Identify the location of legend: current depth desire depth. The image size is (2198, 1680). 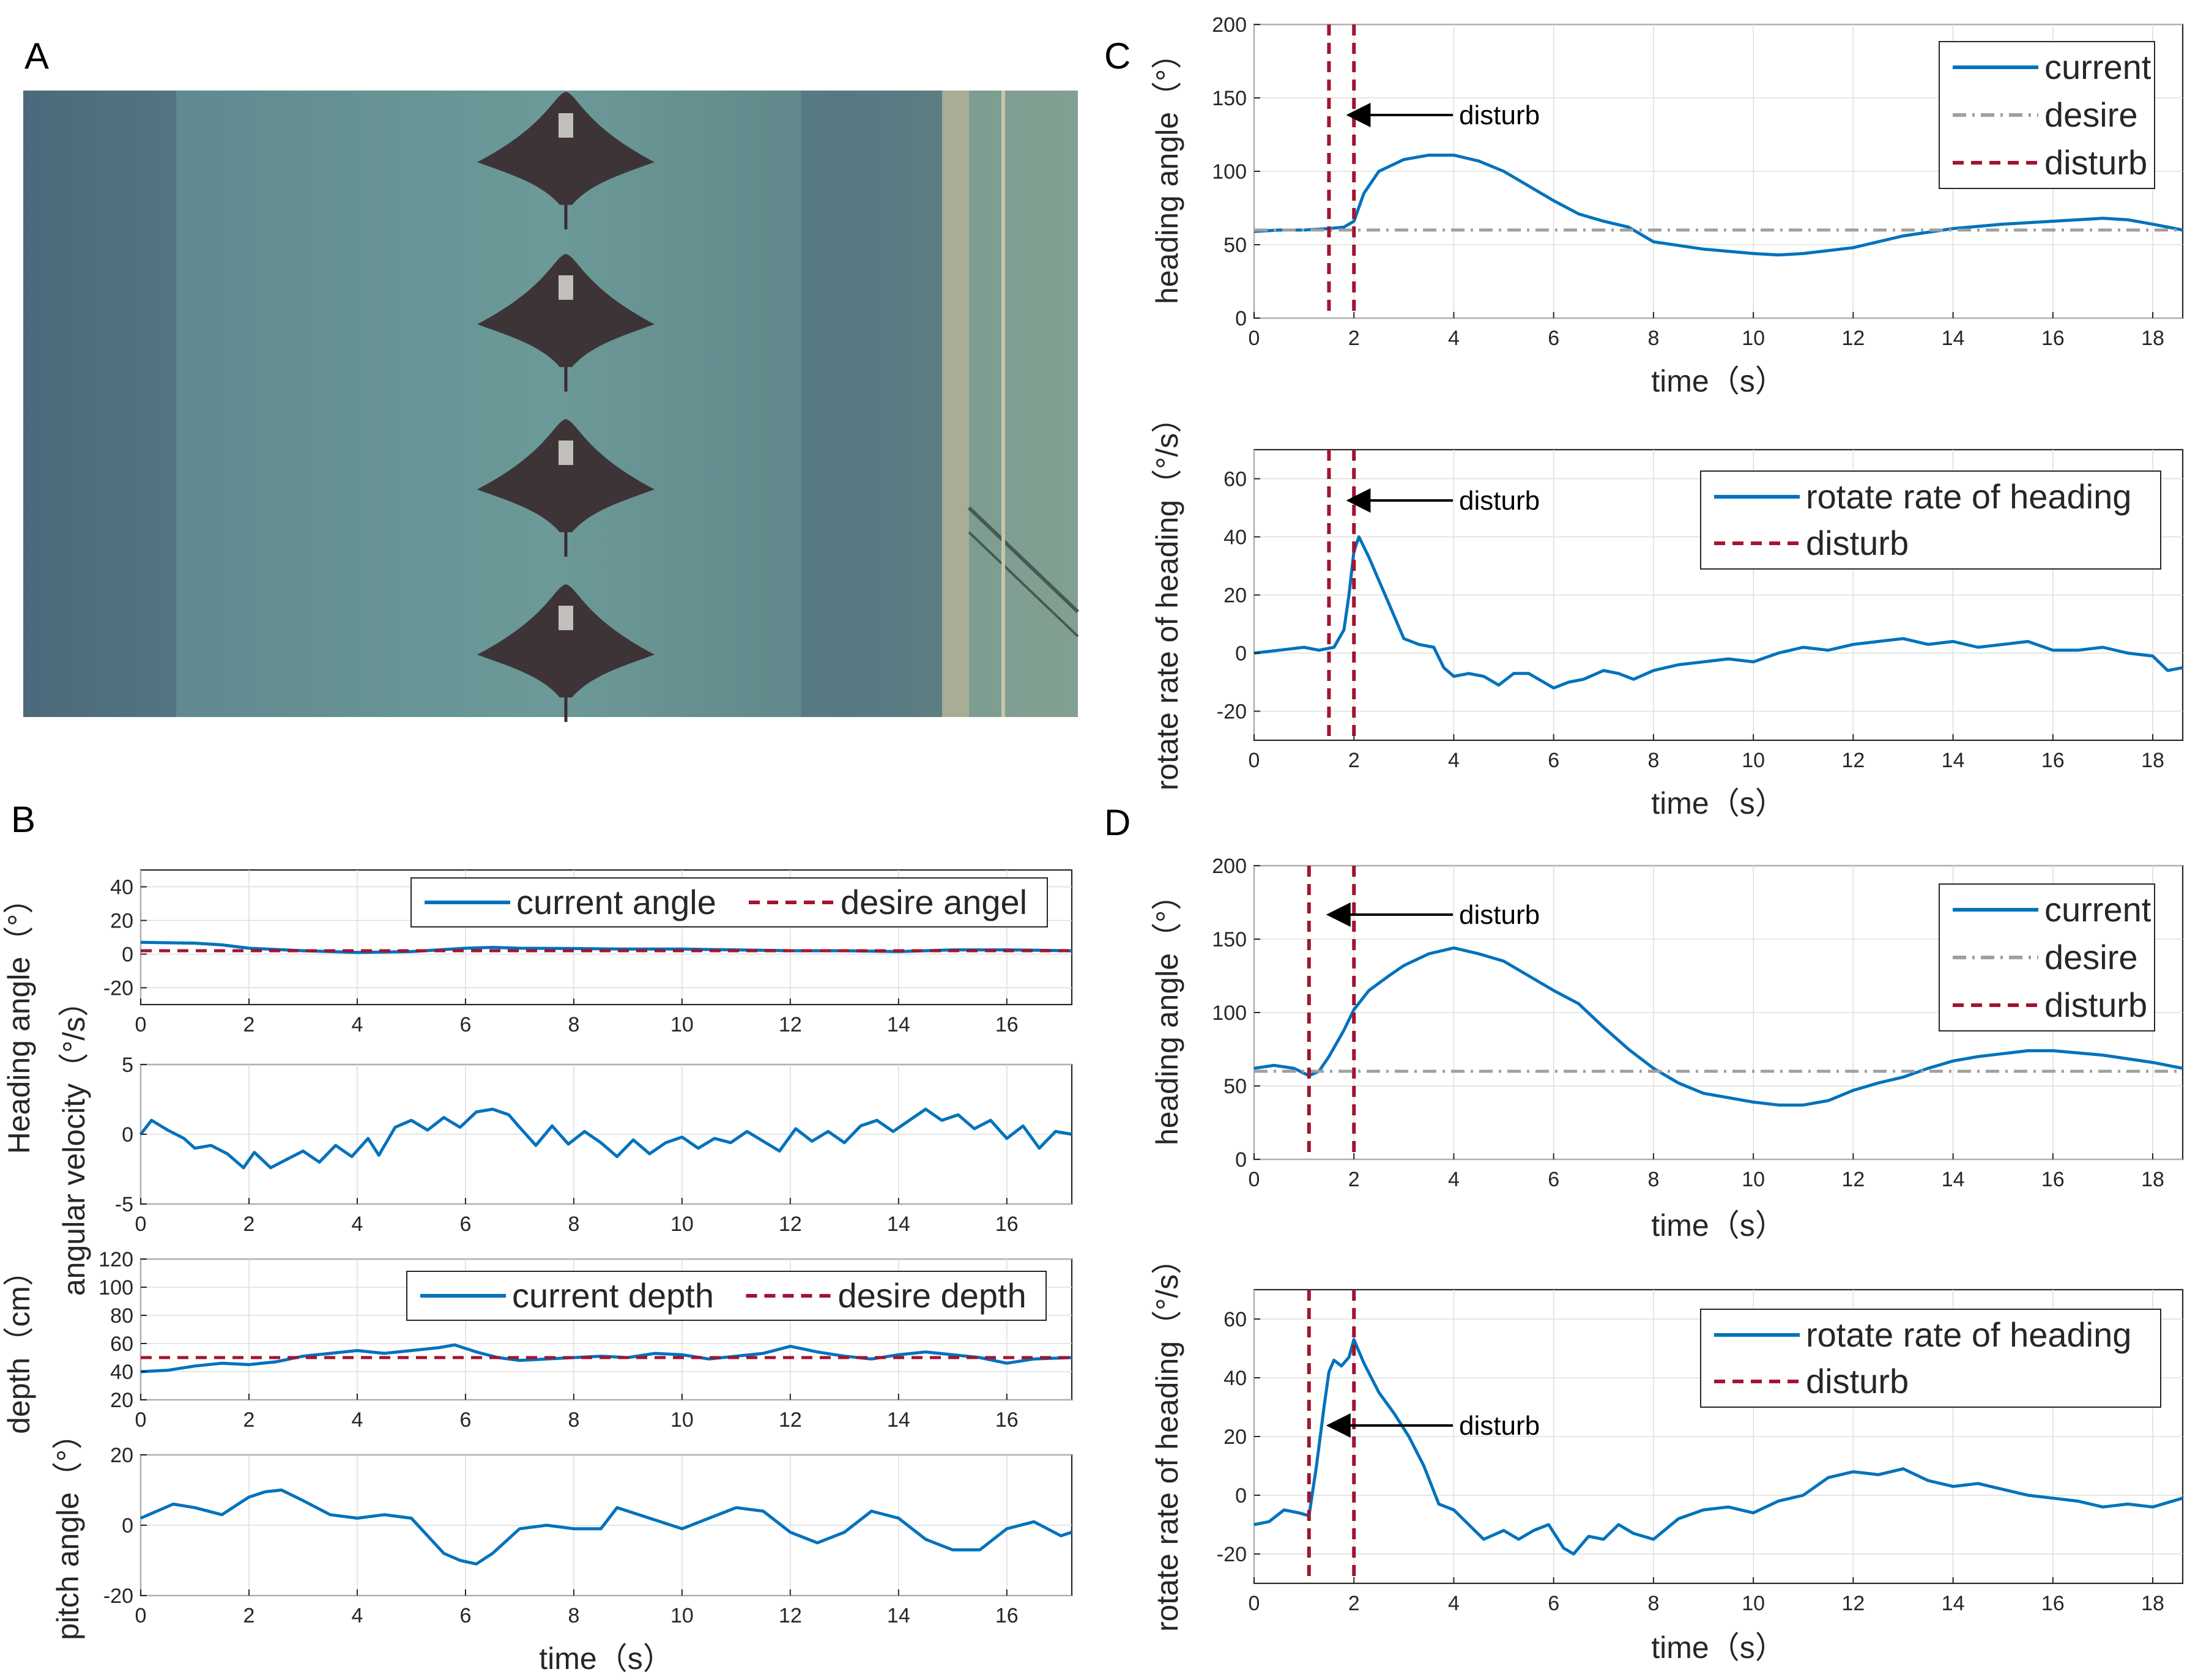
(726, 1296).